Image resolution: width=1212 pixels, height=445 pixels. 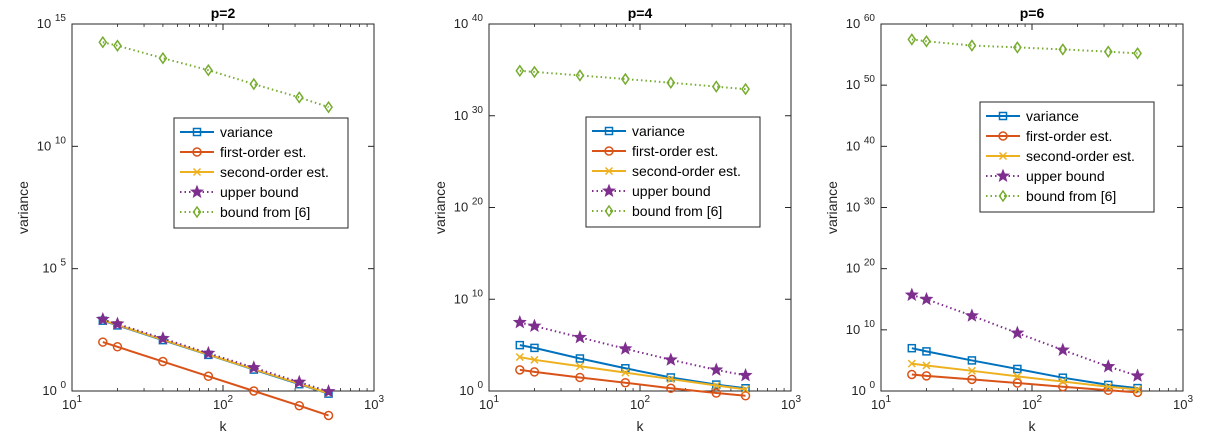 I want to click on y-tick-label: 10 15, so click(x=52, y=22).